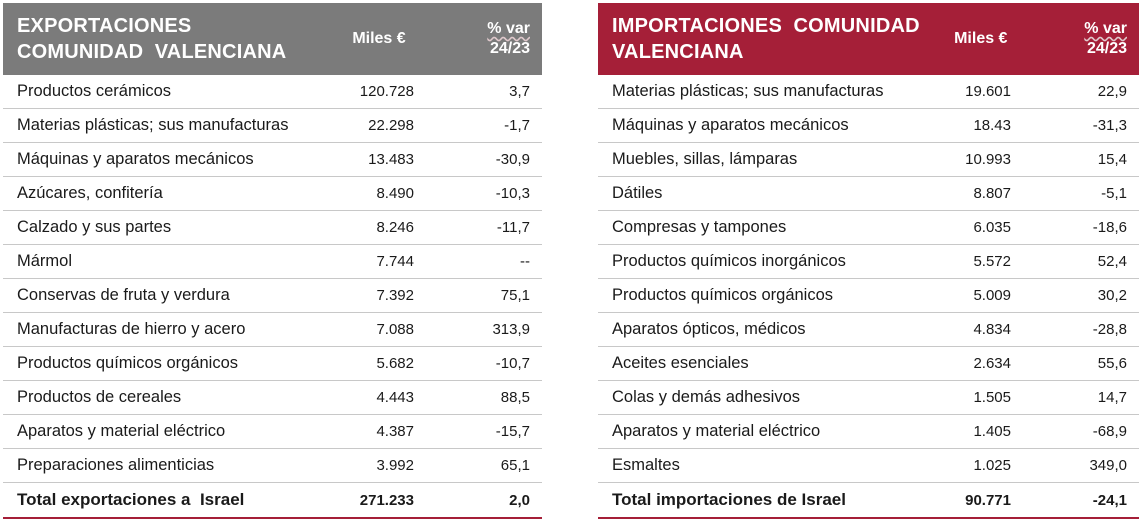 This screenshot has width=1142, height=519. Describe the element at coordinates (395, 363) in the screenshot. I see `row-value: 5.682` at that location.